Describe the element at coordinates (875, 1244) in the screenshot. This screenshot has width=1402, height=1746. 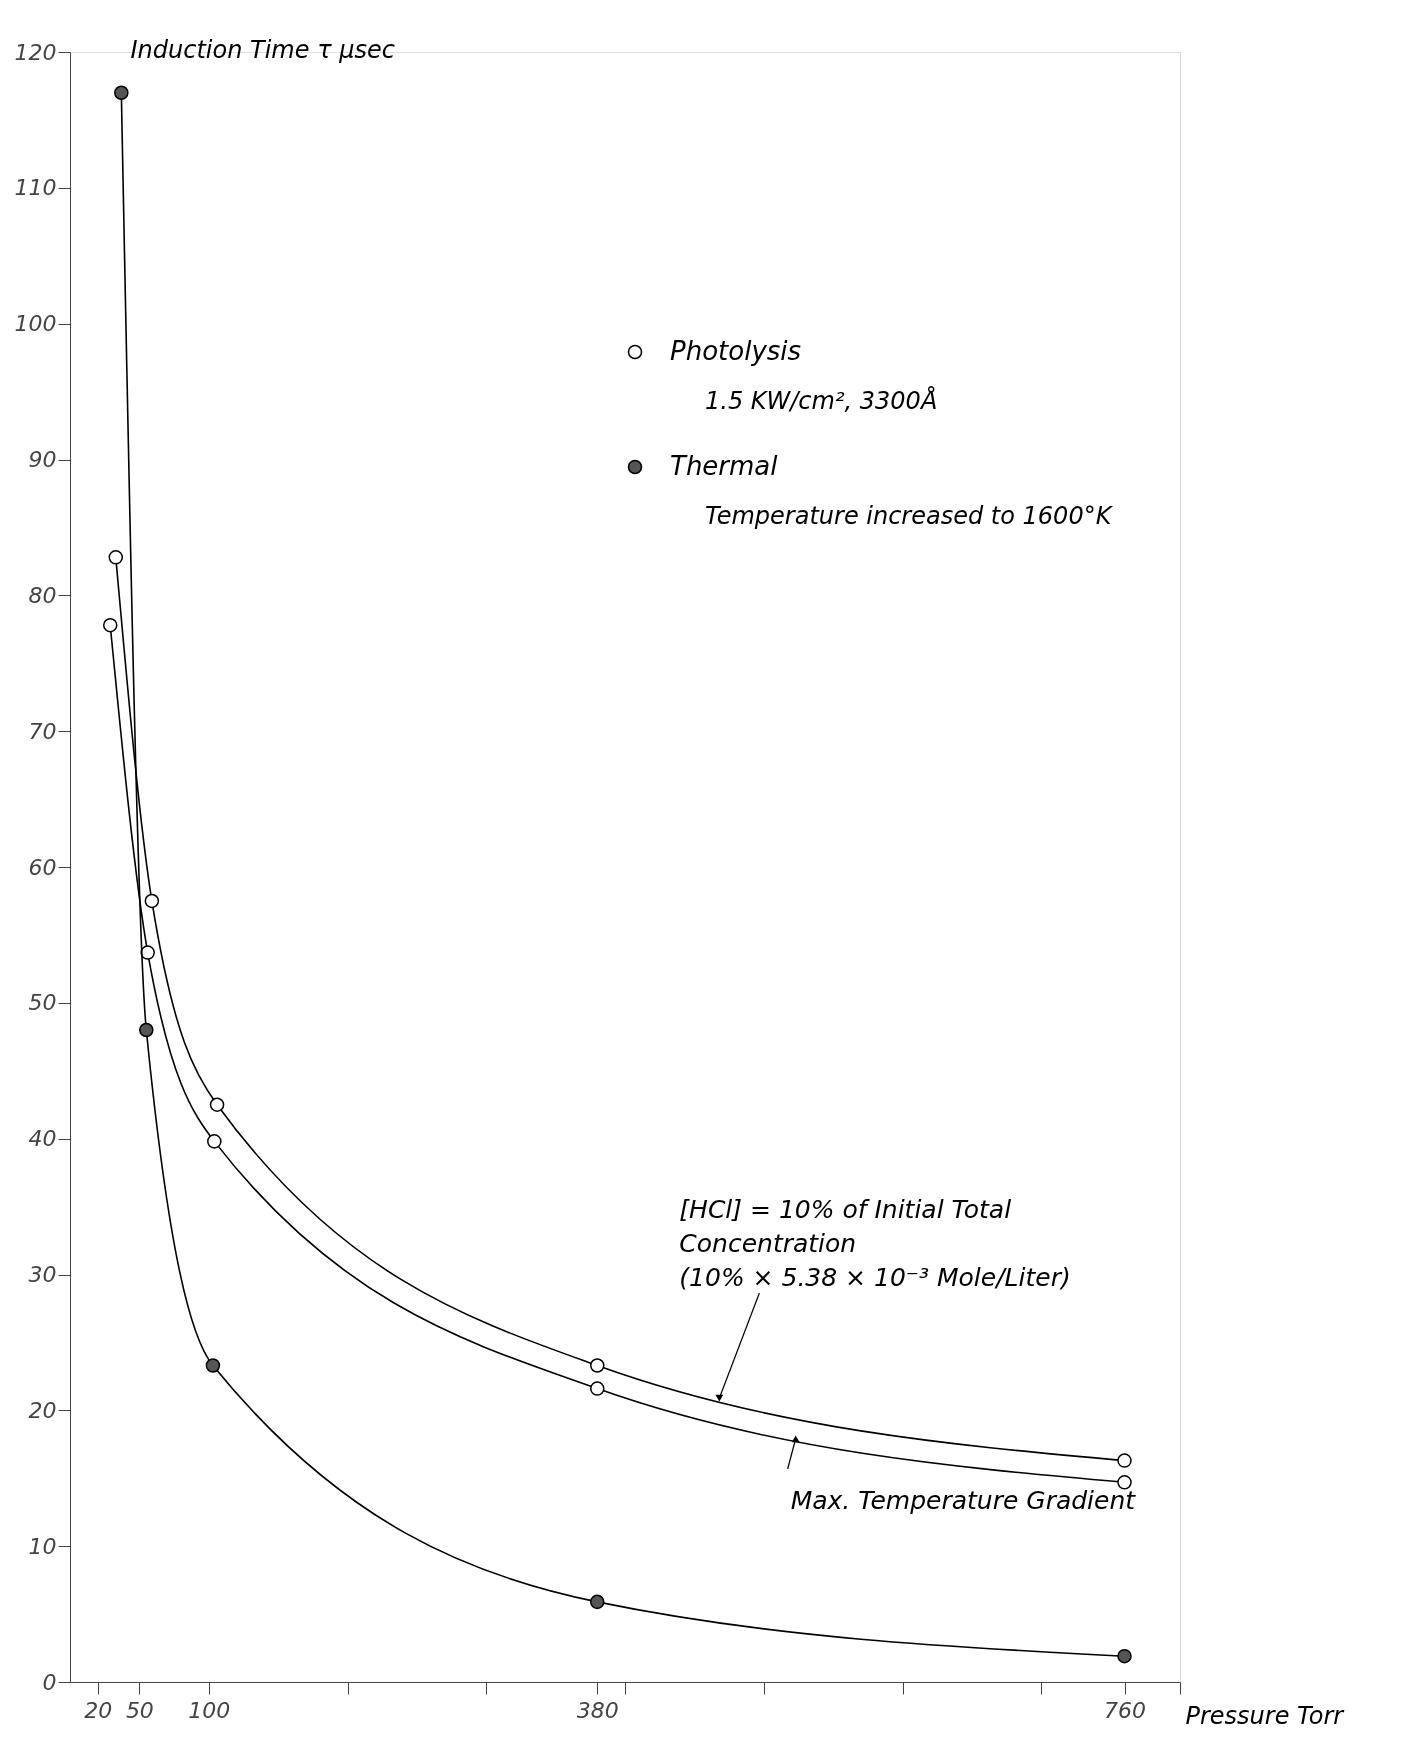
I see `annotation: [HCl] = 10% of Initial Total Concentration (10% × 5.38 × 10⁻³ Mole/Liter)` at that location.